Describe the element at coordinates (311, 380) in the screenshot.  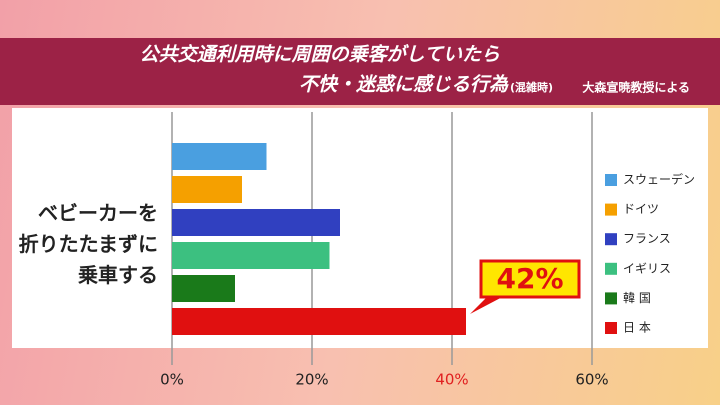
I see `x-tick-label: 20%` at that location.